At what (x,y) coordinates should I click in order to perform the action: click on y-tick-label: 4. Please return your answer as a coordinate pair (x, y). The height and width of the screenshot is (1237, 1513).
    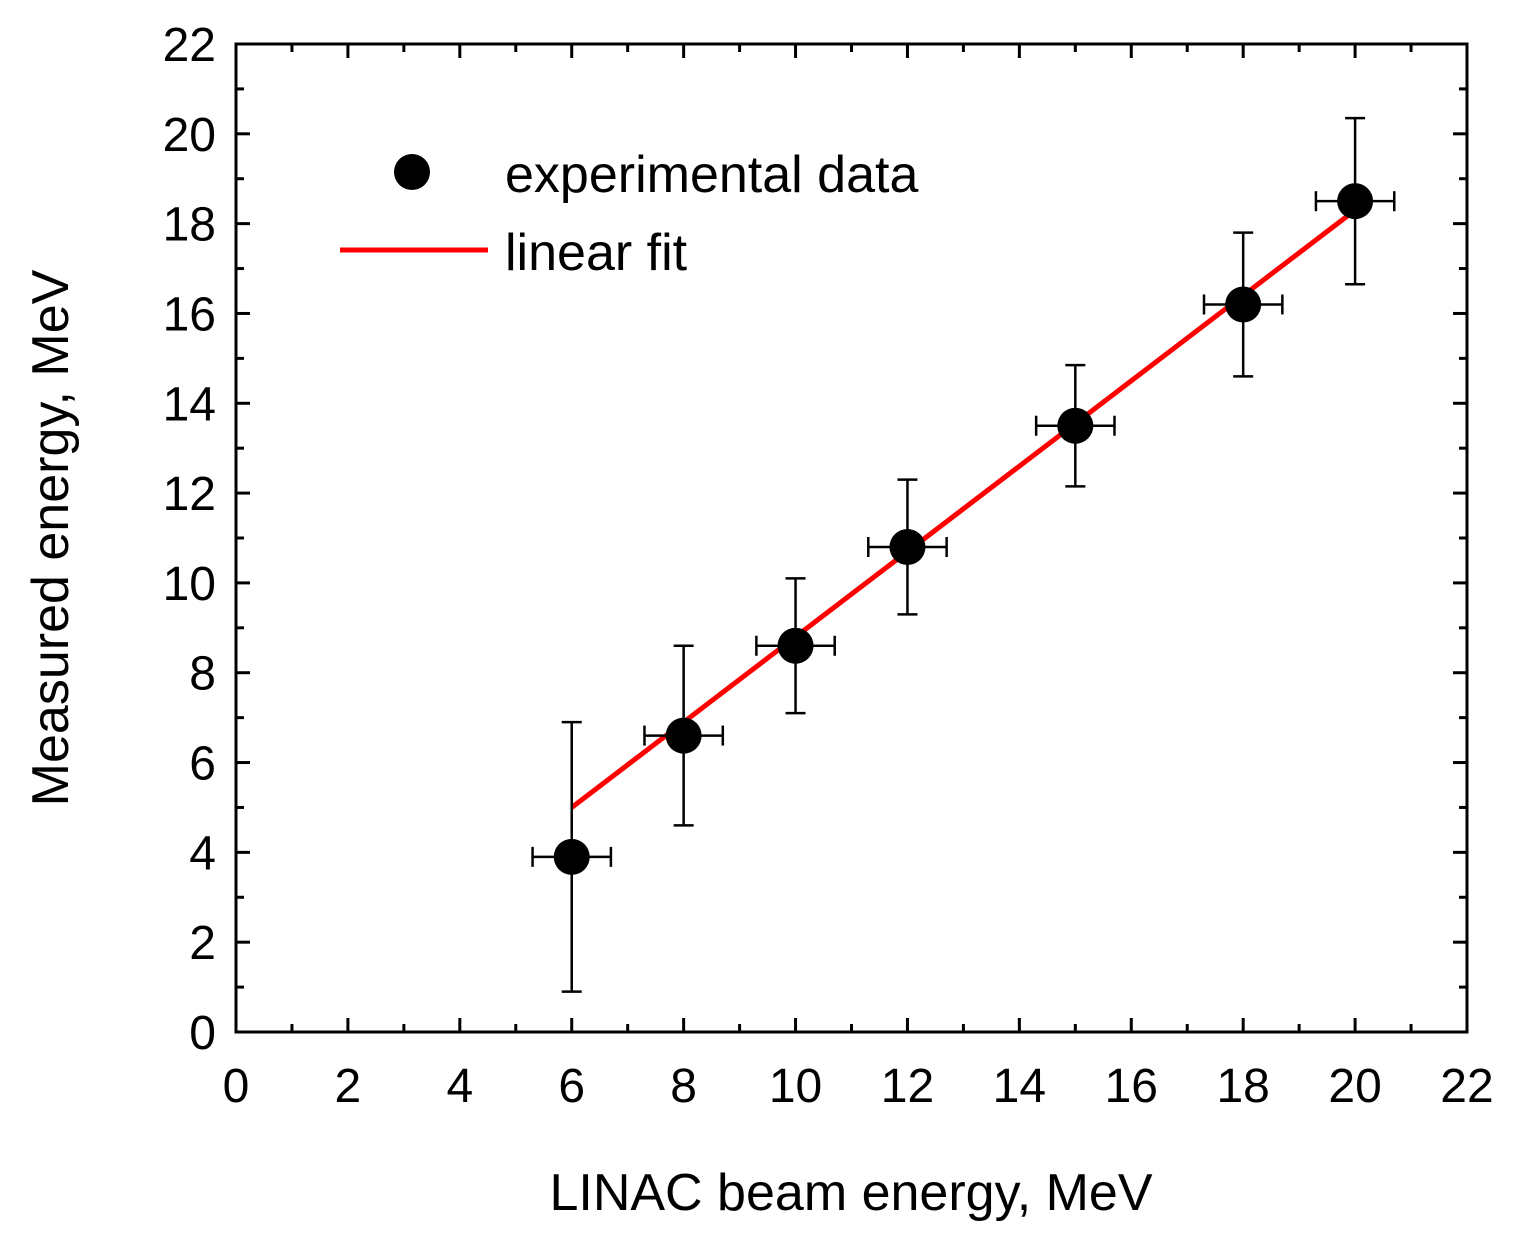
    Looking at the image, I should click on (202, 853).